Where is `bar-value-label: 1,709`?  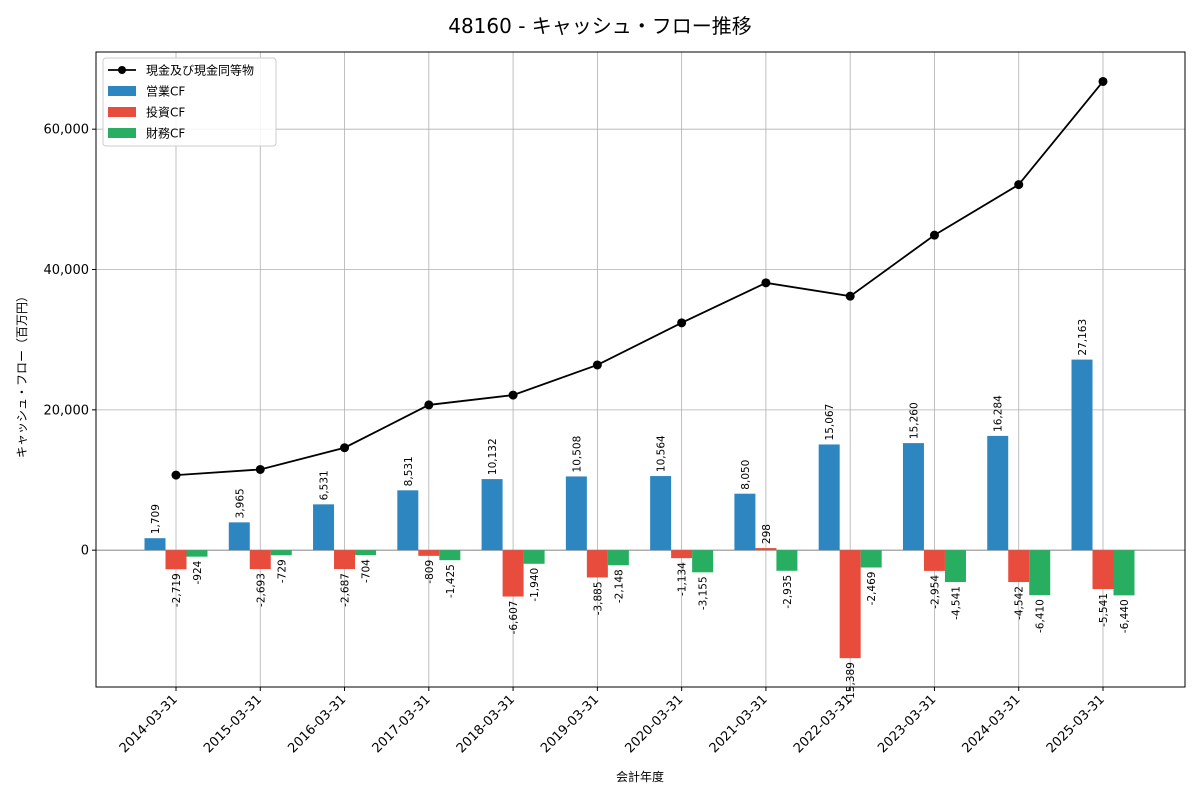 bar-value-label: 1,709 is located at coordinates (156, 519).